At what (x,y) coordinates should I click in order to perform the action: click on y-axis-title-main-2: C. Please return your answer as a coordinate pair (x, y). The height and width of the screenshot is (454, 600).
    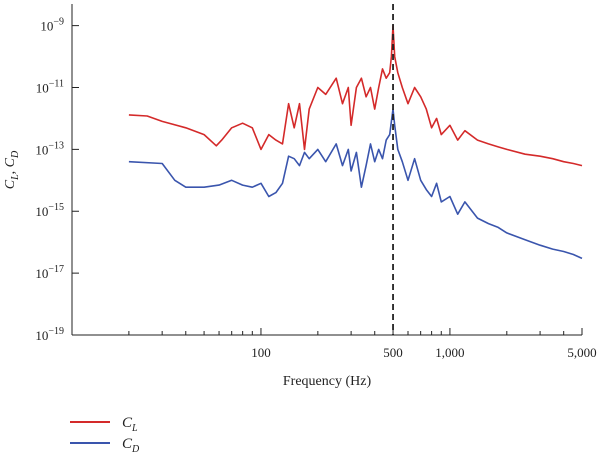
    Looking at the image, I should click on (10, 162).